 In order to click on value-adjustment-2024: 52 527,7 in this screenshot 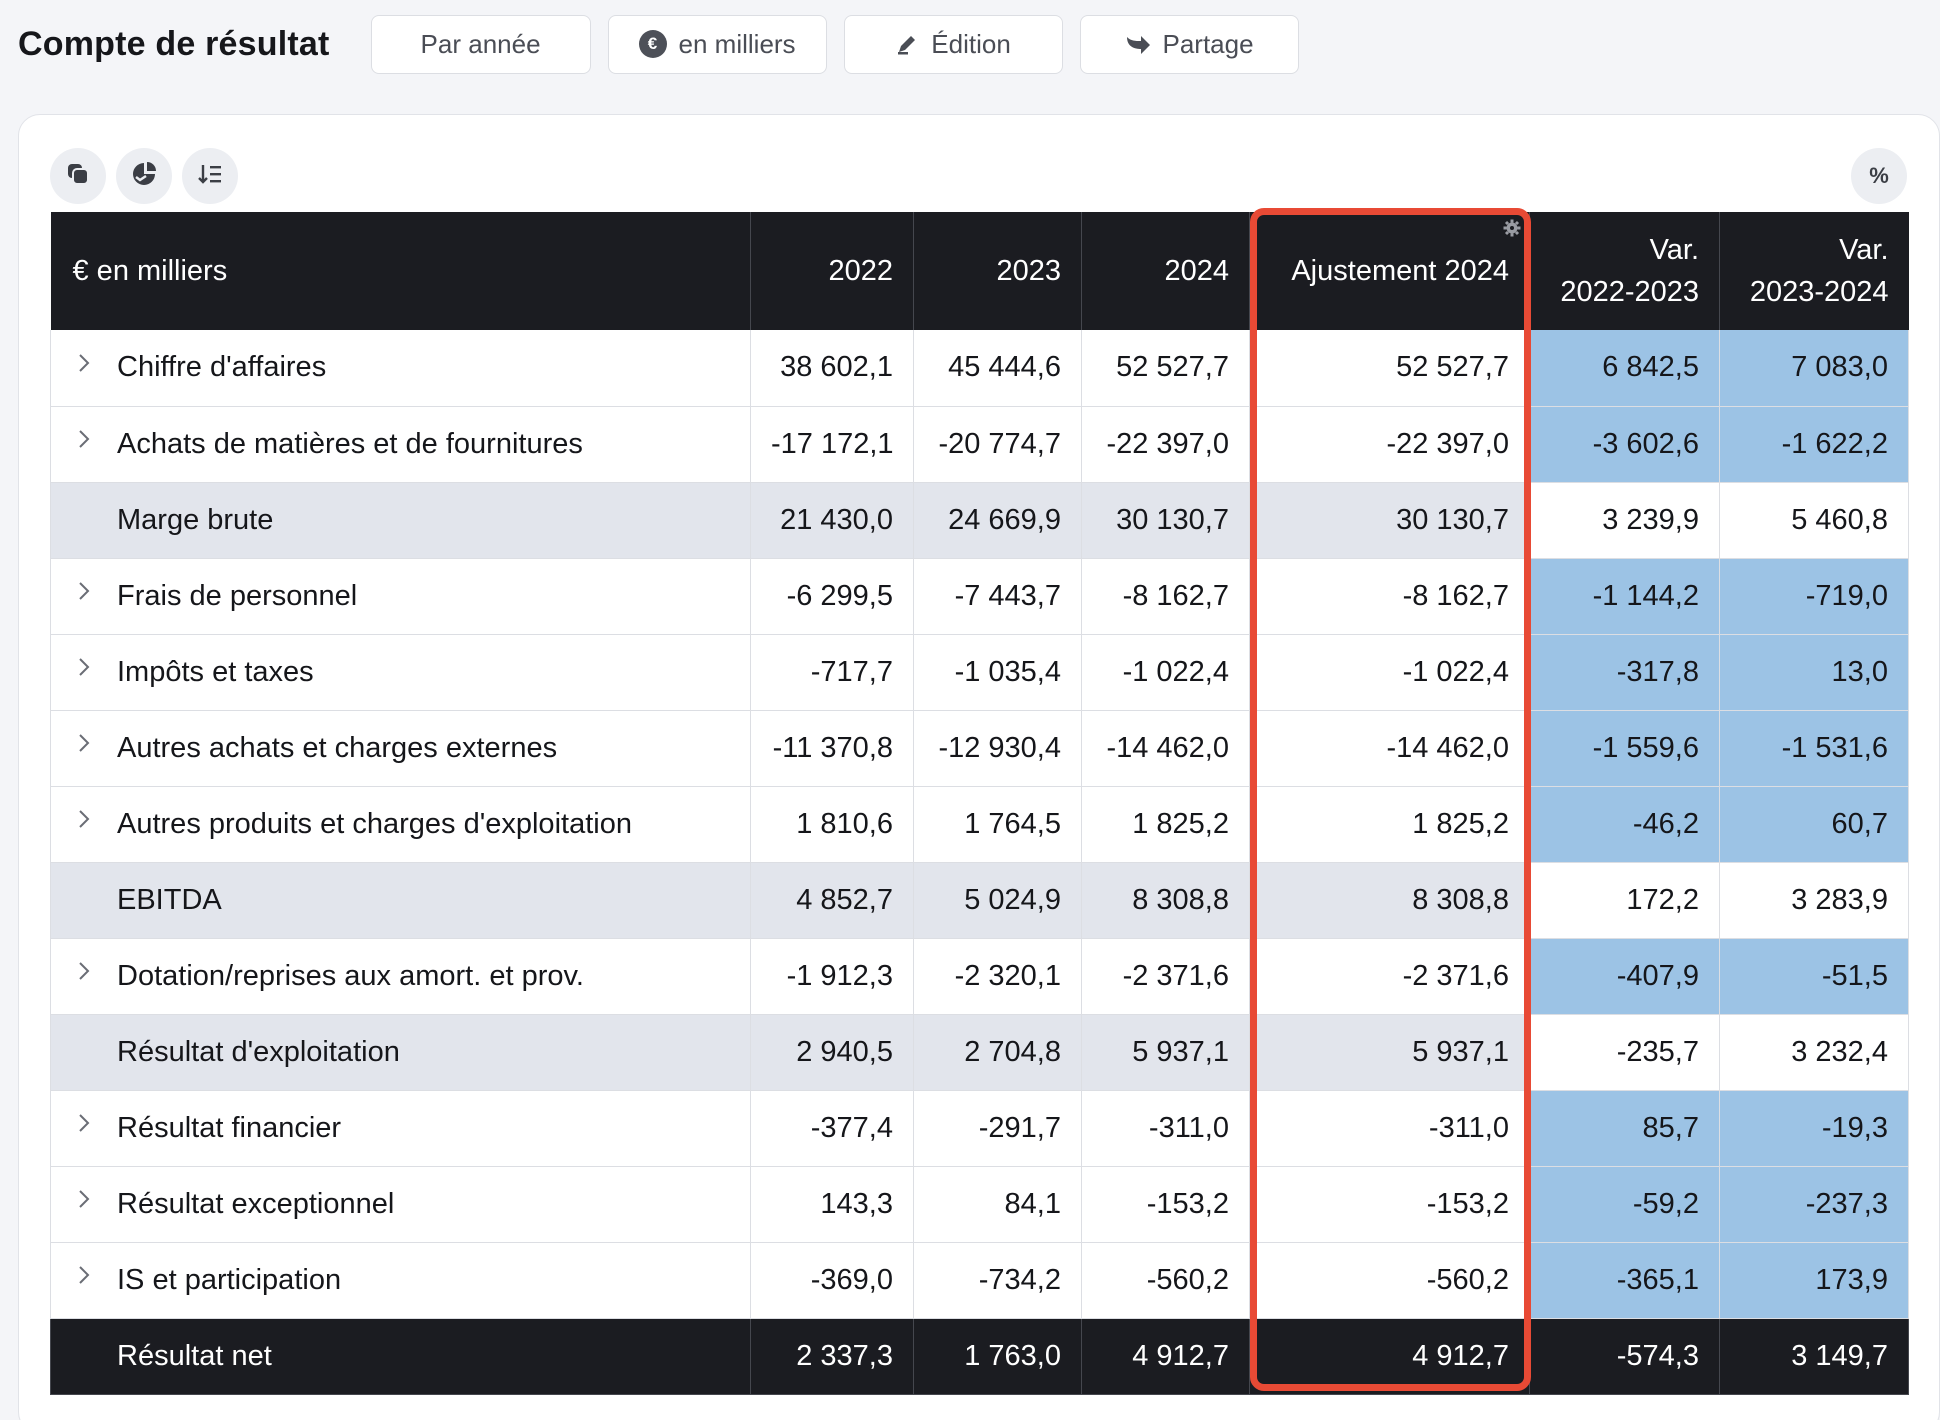, I will do `click(1389, 368)`.